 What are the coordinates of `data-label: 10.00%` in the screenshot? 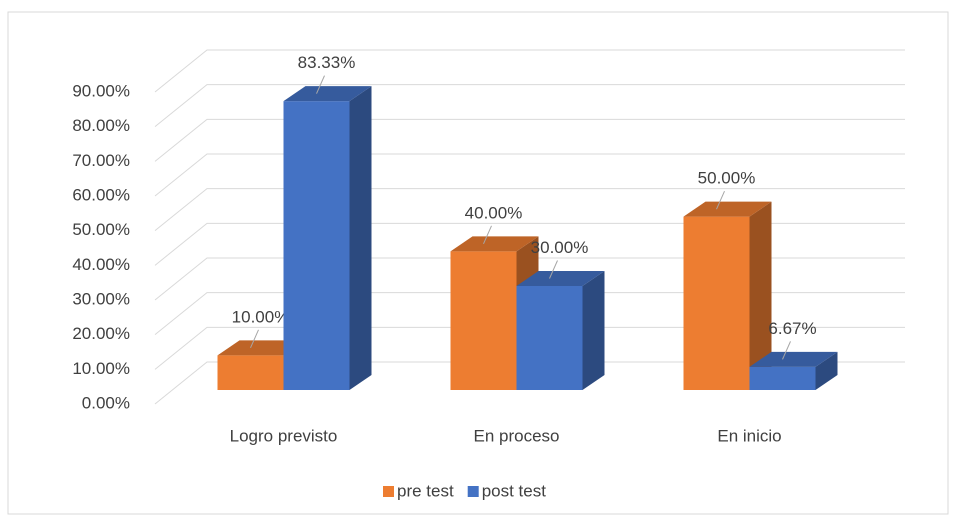 It's located at (261, 316).